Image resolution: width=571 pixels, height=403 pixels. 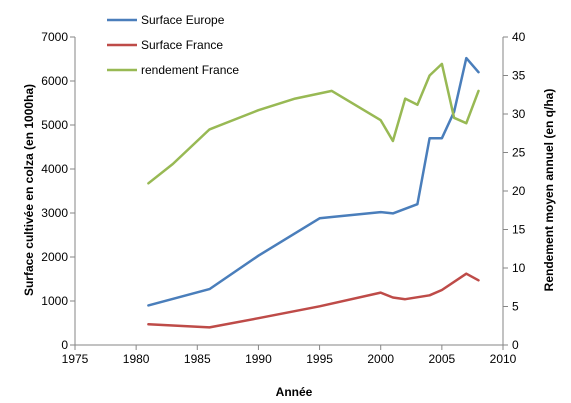 I want to click on y-left-tick-label: 0, so click(x=64, y=345).